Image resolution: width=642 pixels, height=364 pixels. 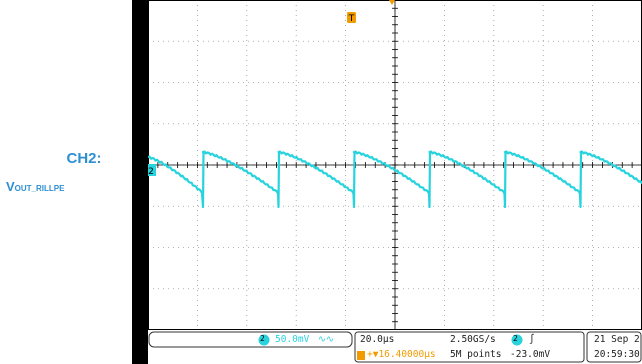 I want to click on channel-label: CH2:, so click(x=84, y=158).